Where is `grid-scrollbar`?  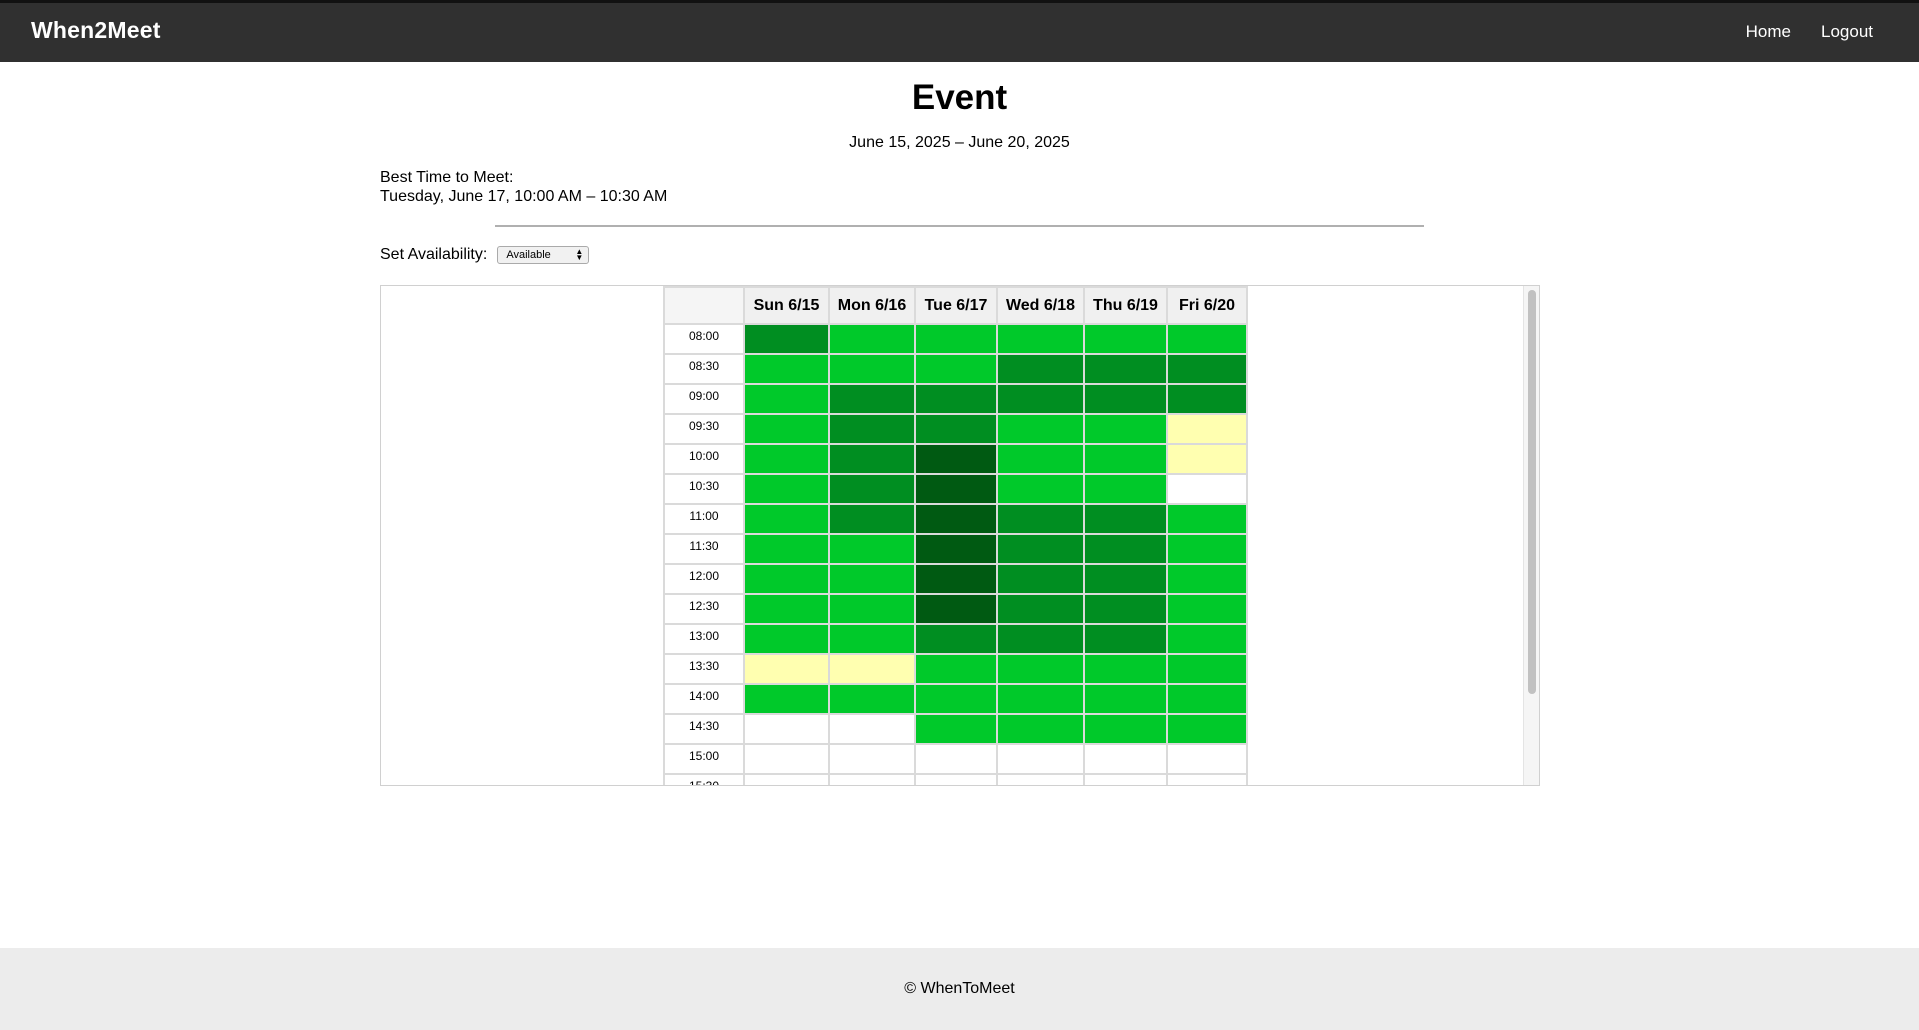 grid-scrollbar is located at coordinates (1531, 535).